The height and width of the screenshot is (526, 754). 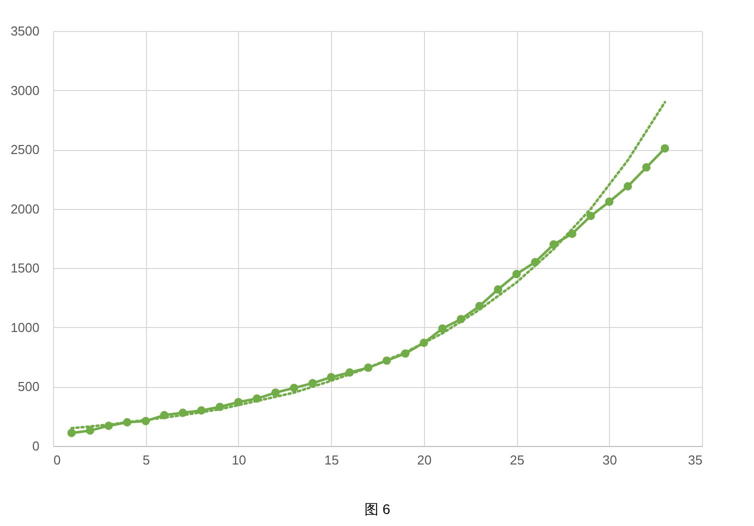 I want to click on y-tick-label: 2500, so click(x=25, y=150).